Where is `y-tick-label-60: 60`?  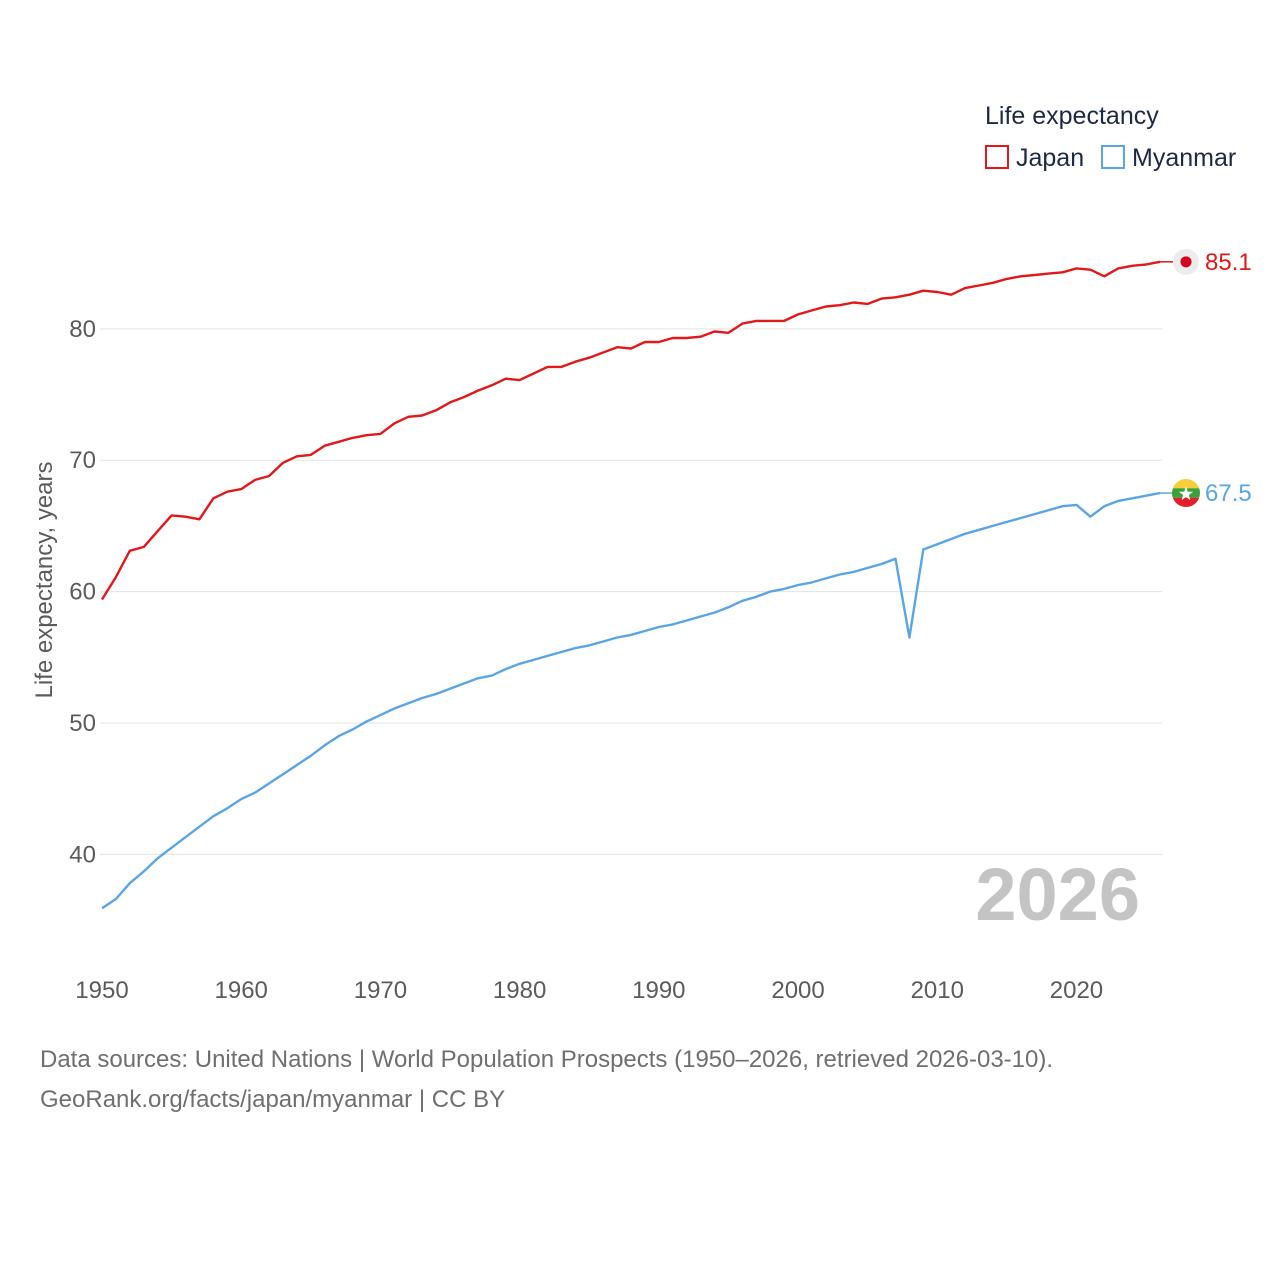
y-tick-label-60: 60 is located at coordinates (82, 592).